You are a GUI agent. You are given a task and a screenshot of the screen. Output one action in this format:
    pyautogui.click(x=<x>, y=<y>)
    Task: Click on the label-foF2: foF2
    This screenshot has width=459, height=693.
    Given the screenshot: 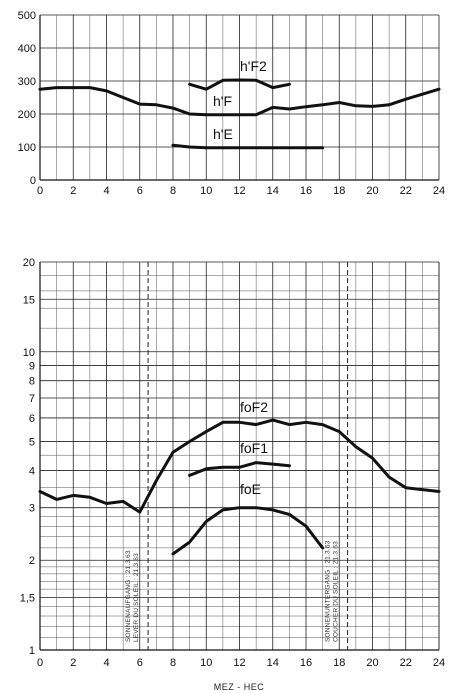 What is the action you would take?
    pyautogui.click(x=254, y=407)
    